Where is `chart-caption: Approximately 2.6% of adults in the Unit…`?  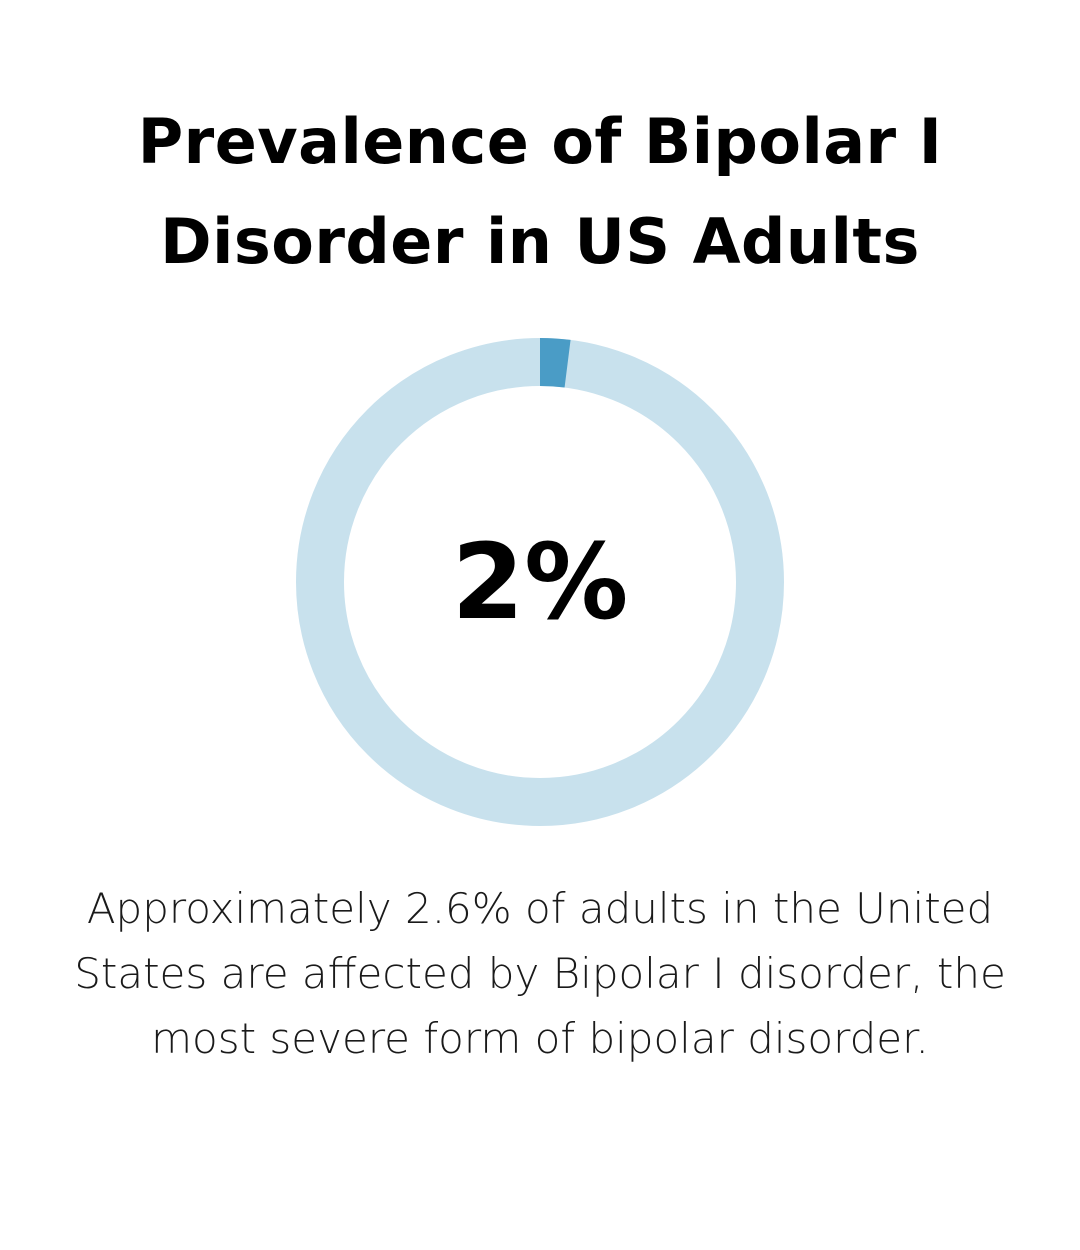
chart-caption: Approximately 2.6% of adults in the Unit… is located at coordinates (540, 973).